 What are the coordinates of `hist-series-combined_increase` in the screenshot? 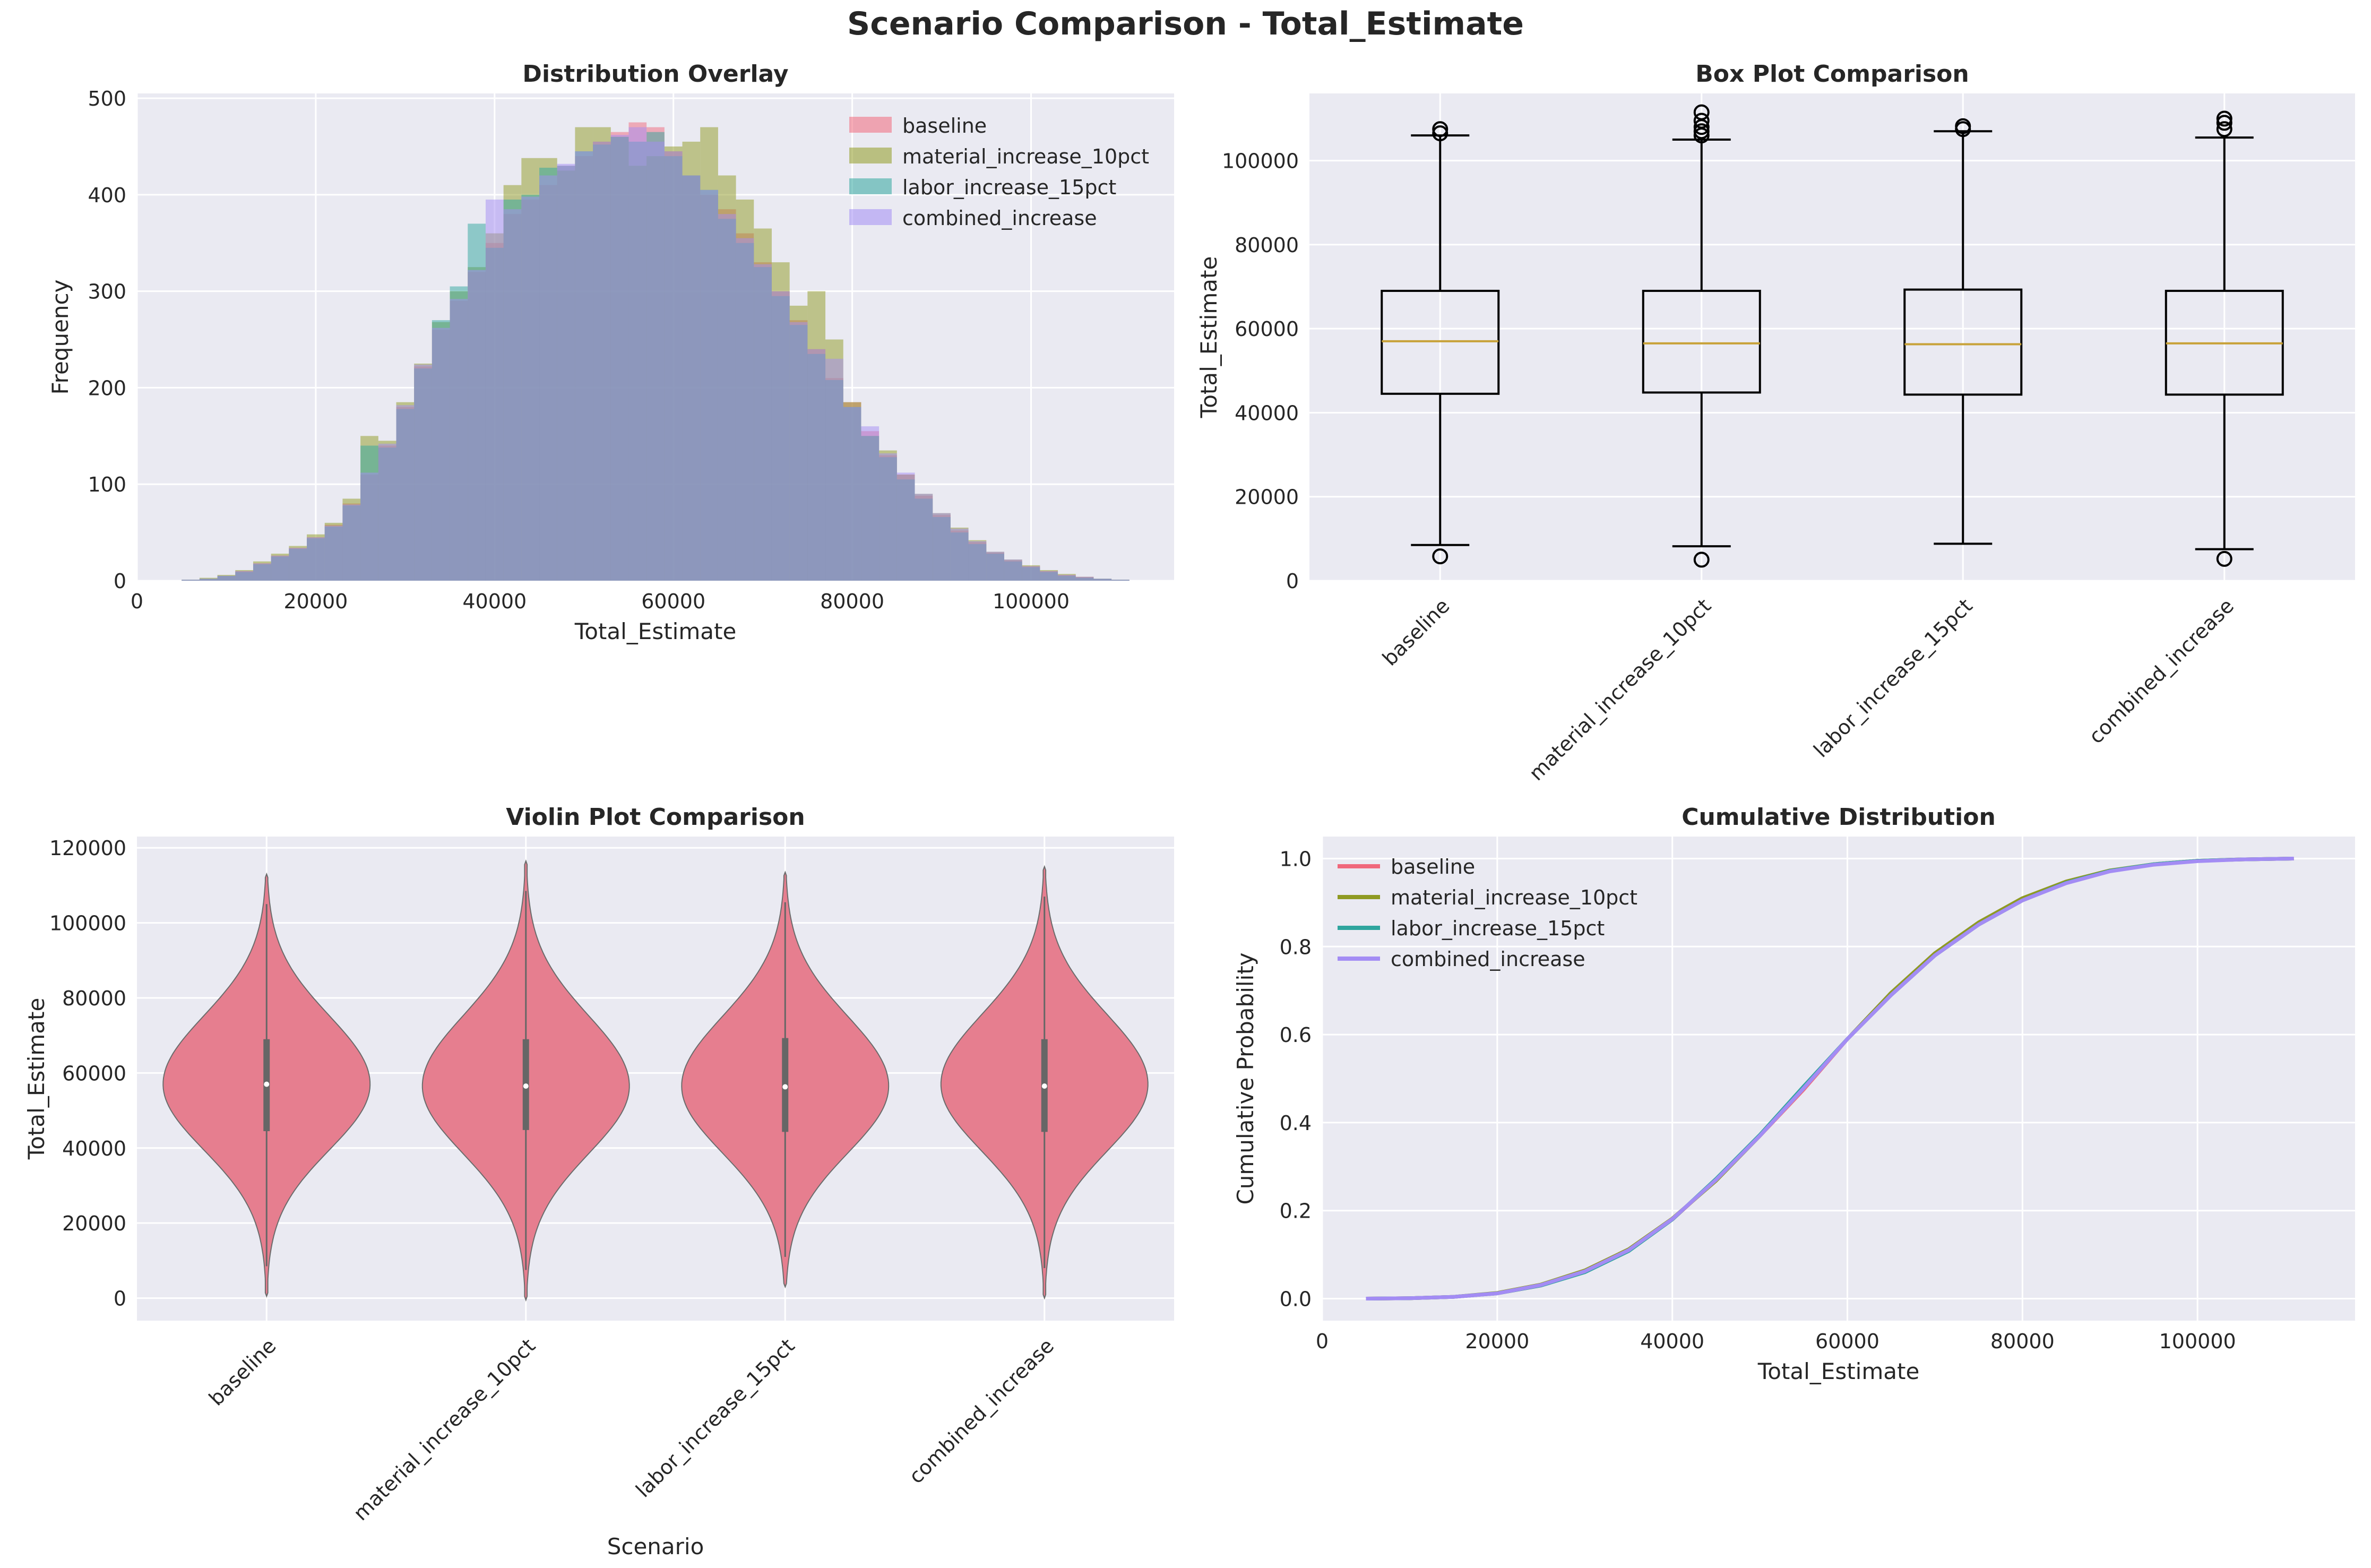 It's located at (656, 354).